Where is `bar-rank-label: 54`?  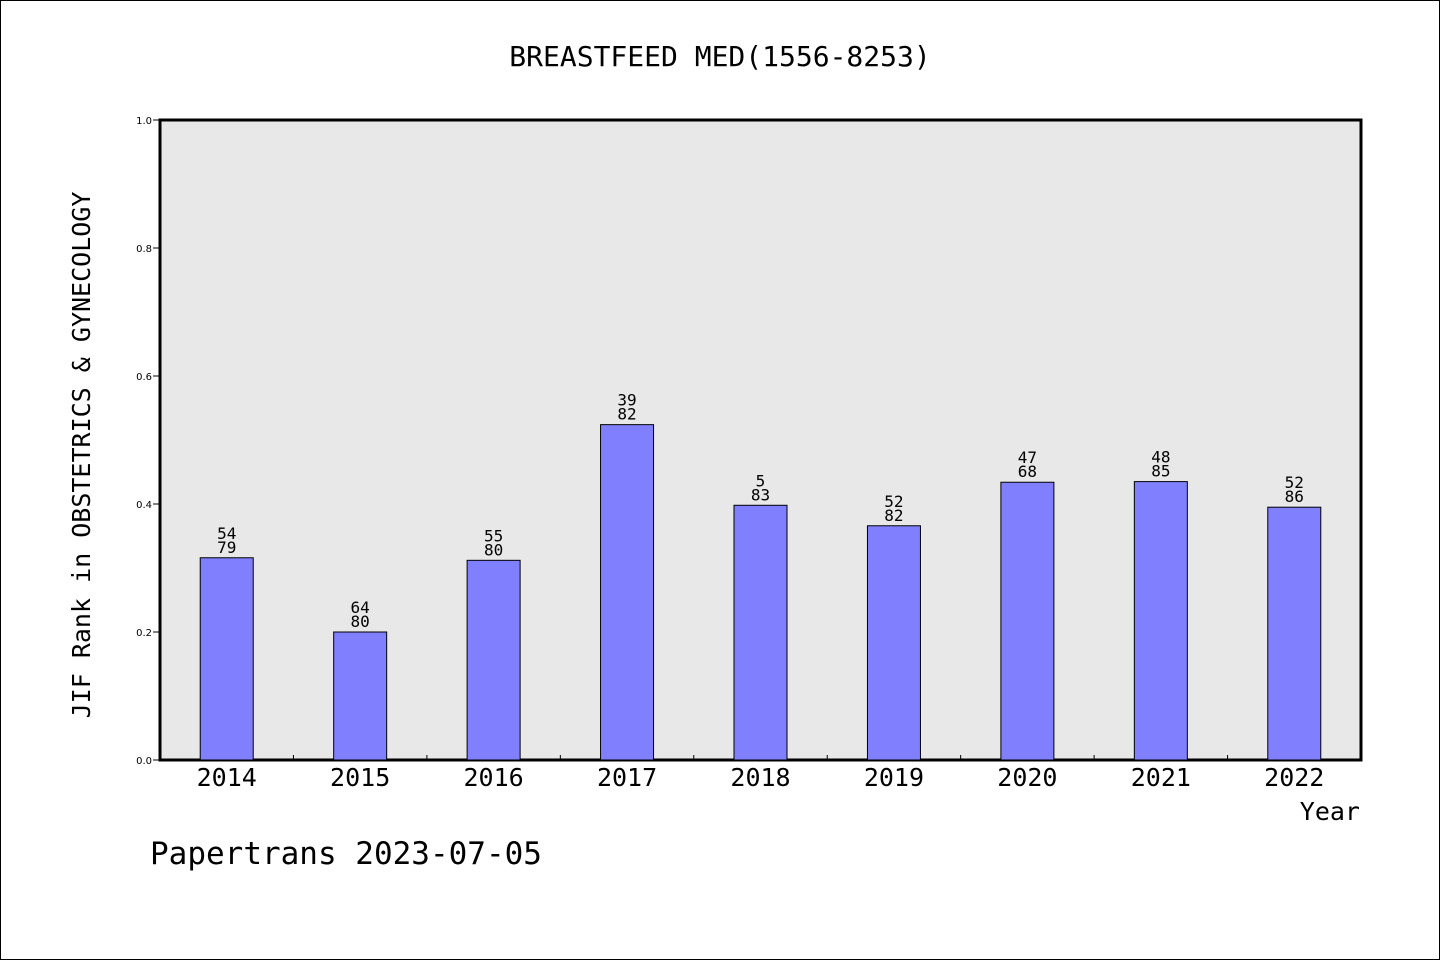
bar-rank-label: 54 is located at coordinates (226, 533).